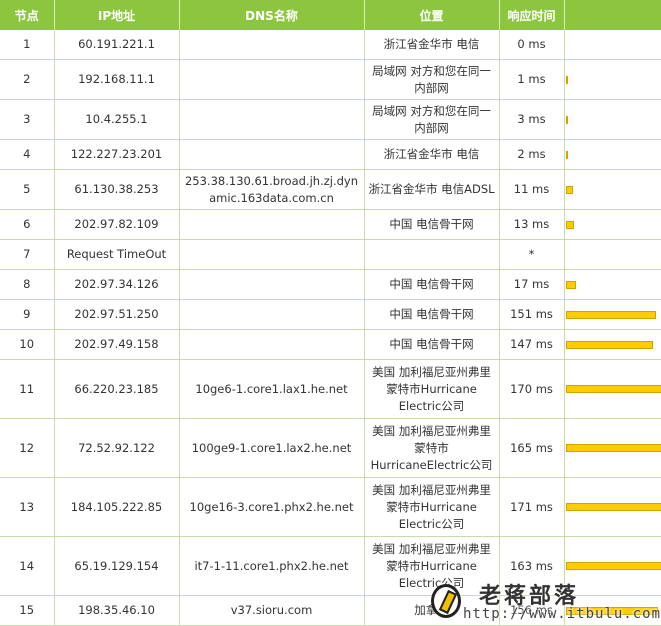  I want to click on hop-cell: 12, so click(27, 448).